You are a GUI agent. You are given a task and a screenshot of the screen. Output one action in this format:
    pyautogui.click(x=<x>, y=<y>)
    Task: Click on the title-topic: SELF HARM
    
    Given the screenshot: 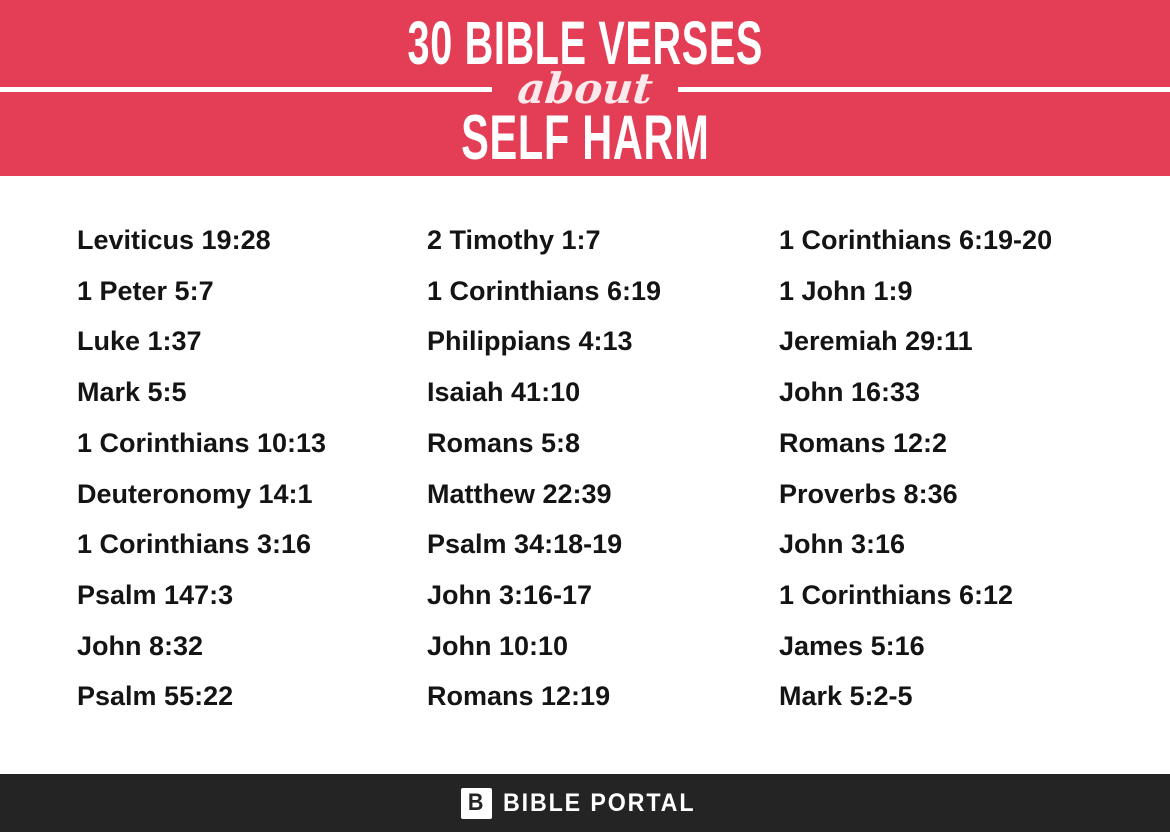 What is the action you would take?
    pyautogui.click(x=585, y=138)
    